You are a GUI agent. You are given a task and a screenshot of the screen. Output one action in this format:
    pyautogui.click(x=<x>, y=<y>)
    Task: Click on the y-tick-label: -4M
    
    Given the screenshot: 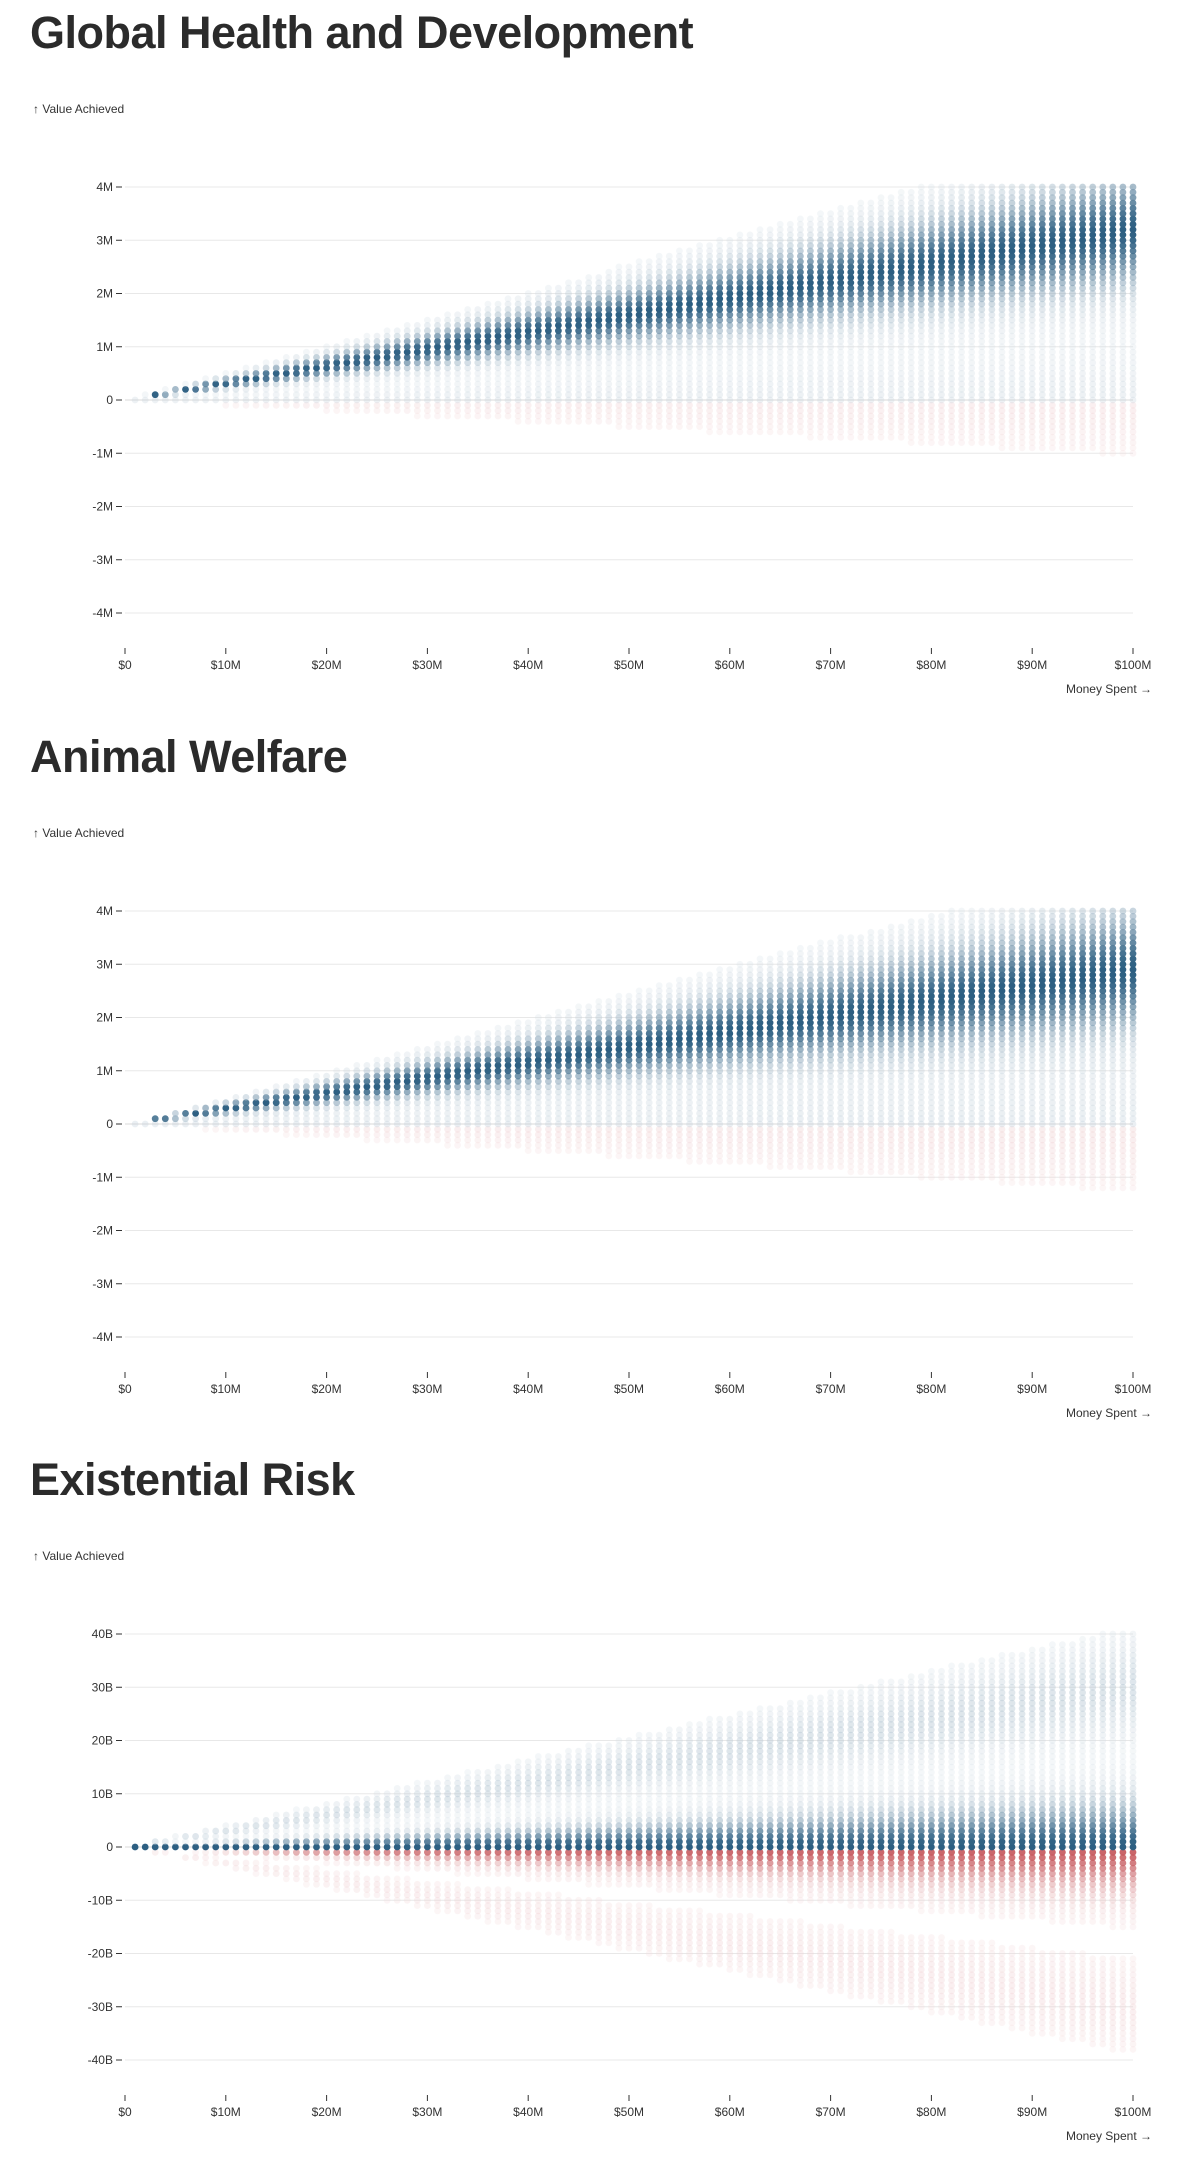 What is the action you would take?
    pyautogui.click(x=102, y=613)
    